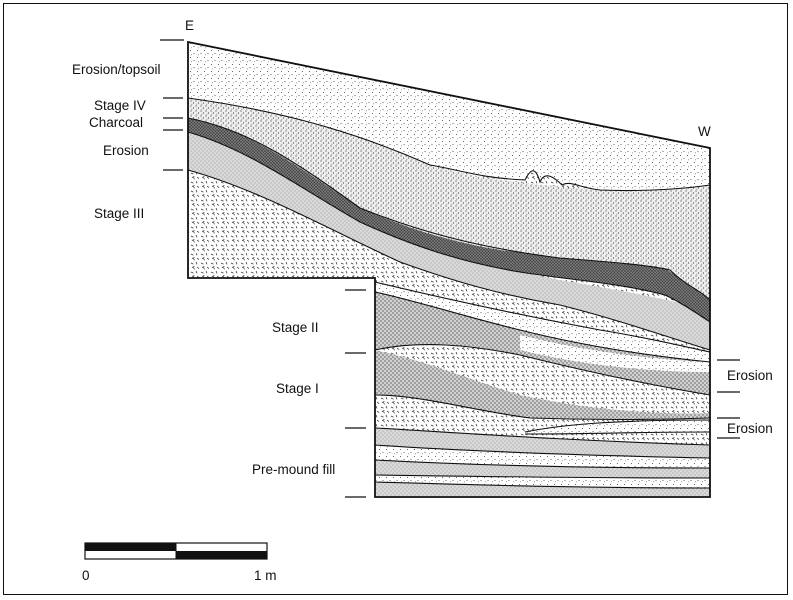 The width and height of the screenshot is (793, 600). Describe the element at coordinates (295, 327) in the screenshot. I see `stage-ii-label: Stage II` at that location.